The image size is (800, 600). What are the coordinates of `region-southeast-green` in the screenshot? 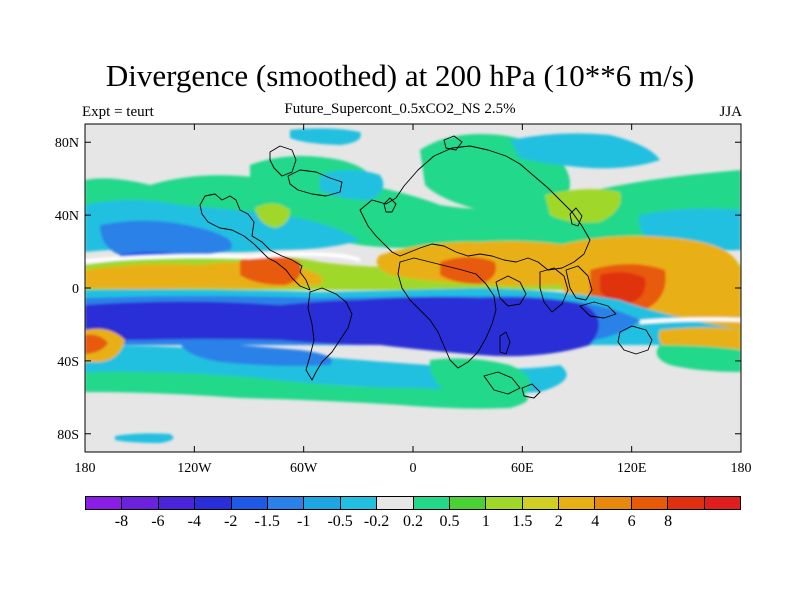 It's located at (698, 358).